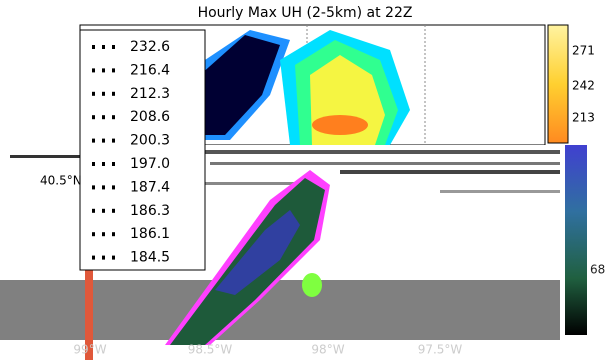 The height and width of the screenshot is (360, 605). I want to click on legend-entry: 187.4, so click(150, 187).